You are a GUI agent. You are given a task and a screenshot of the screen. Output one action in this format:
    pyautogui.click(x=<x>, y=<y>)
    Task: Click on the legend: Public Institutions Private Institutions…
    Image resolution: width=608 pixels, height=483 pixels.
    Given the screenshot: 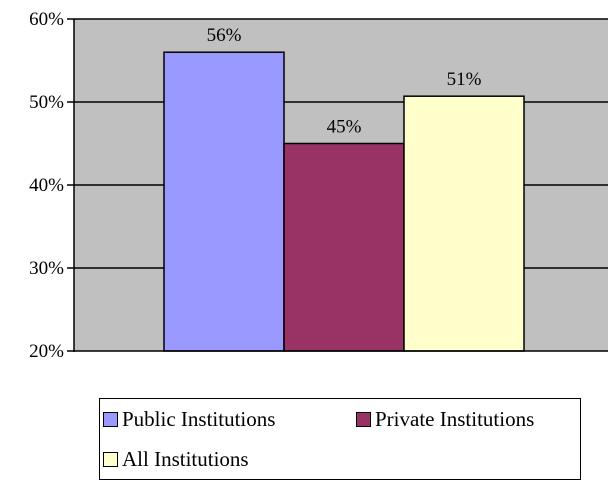 What is the action you would take?
    pyautogui.click(x=340, y=439)
    